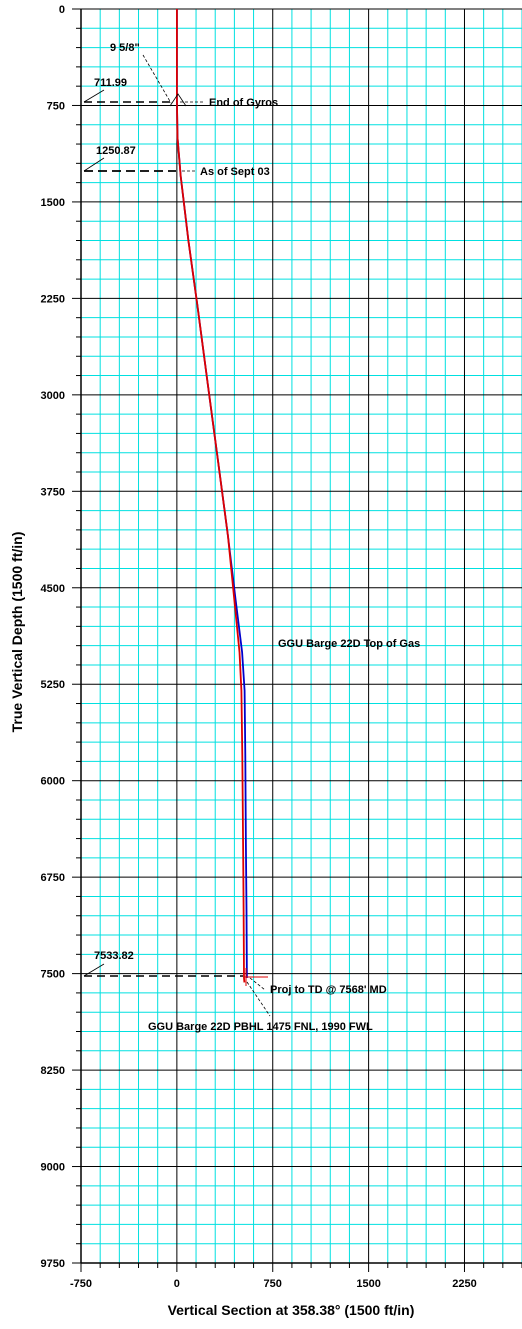 Image resolution: width=522 pixels, height=1329 pixels. I want to click on y-tick-label: 3000, so click(53, 396).